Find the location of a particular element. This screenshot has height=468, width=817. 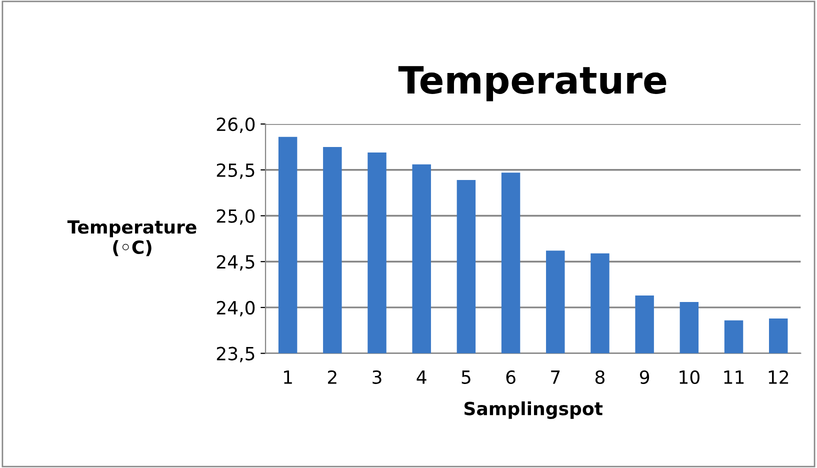

x-tick-label: 12 is located at coordinates (778, 377).